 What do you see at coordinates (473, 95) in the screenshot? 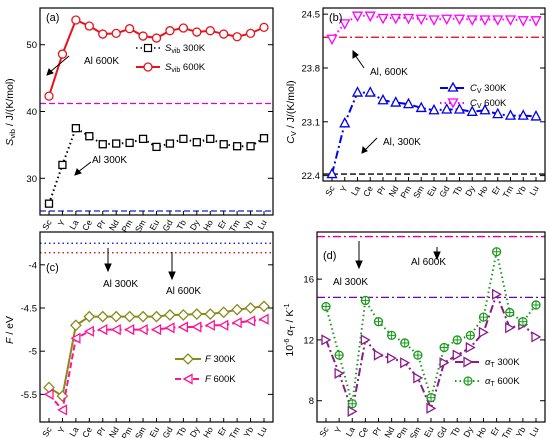
I see `panel-b-legend: CV 300K CV 600K` at bounding box center [473, 95].